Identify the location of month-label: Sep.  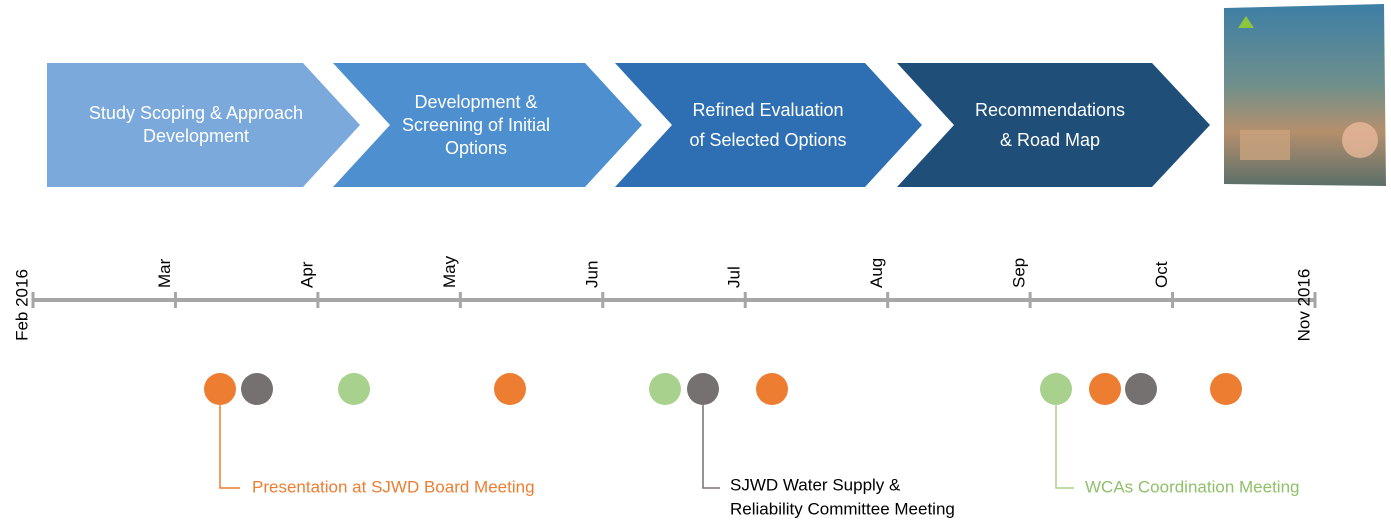
(1019, 273).